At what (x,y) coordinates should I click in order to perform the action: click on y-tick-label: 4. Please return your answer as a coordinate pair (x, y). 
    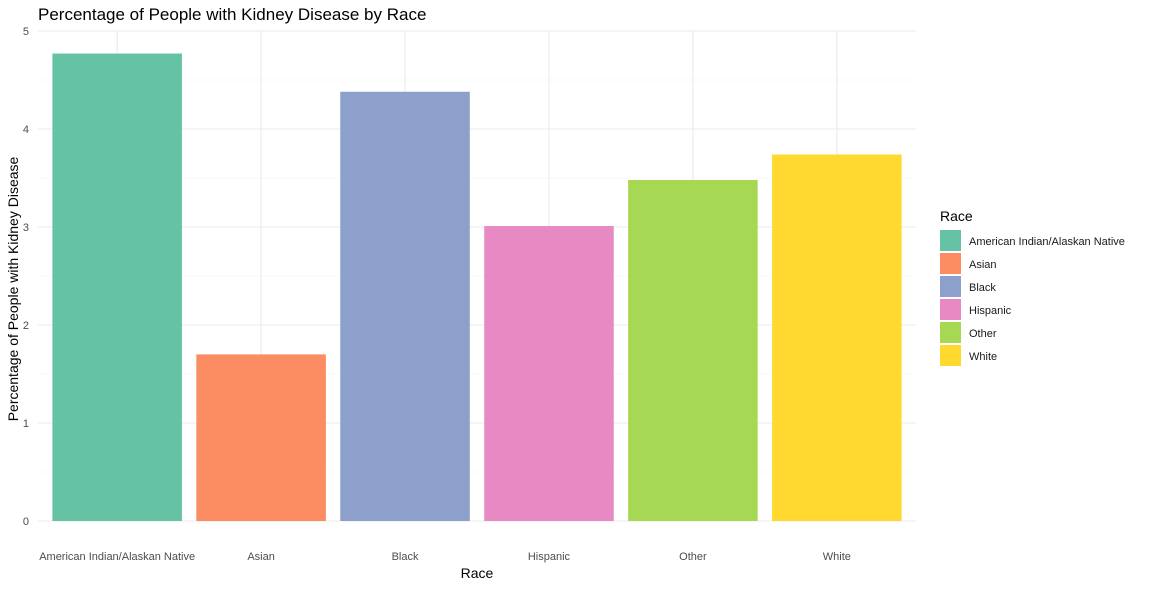
    Looking at the image, I should click on (26, 130).